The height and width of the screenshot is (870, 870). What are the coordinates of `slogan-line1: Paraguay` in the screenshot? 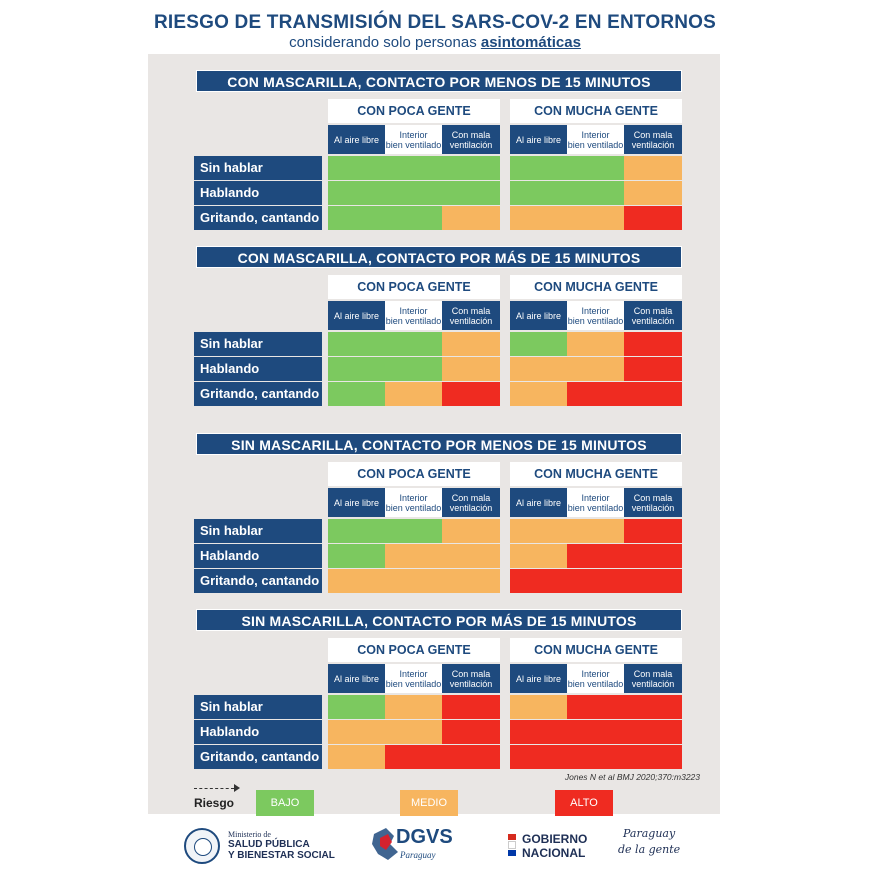 It's located at (649, 833).